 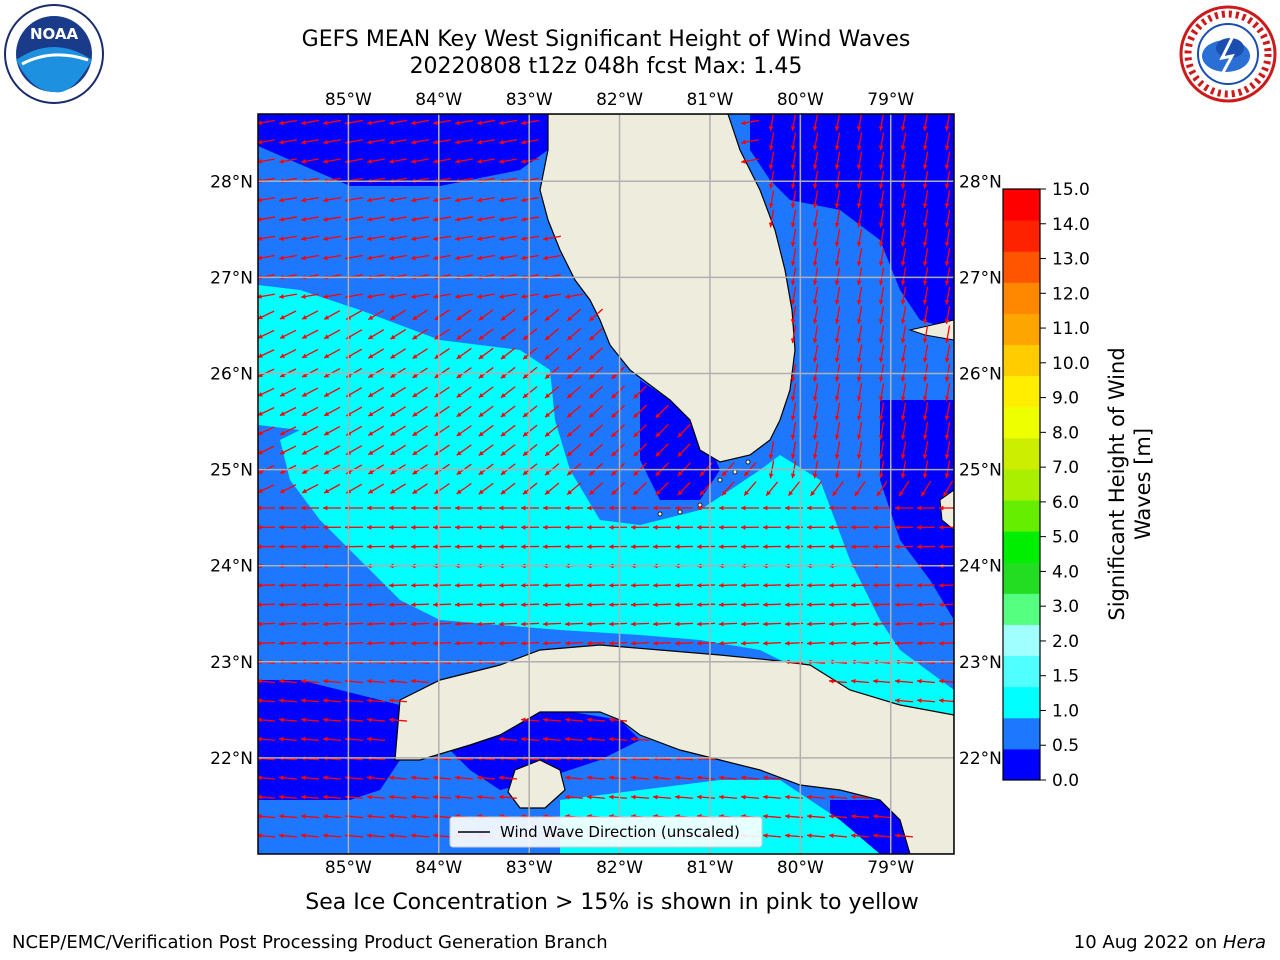 What do you see at coordinates (529, 100) in the screenshot?
I see `lon-tick-label-top: 83°W` at bounding box center [529, 100].